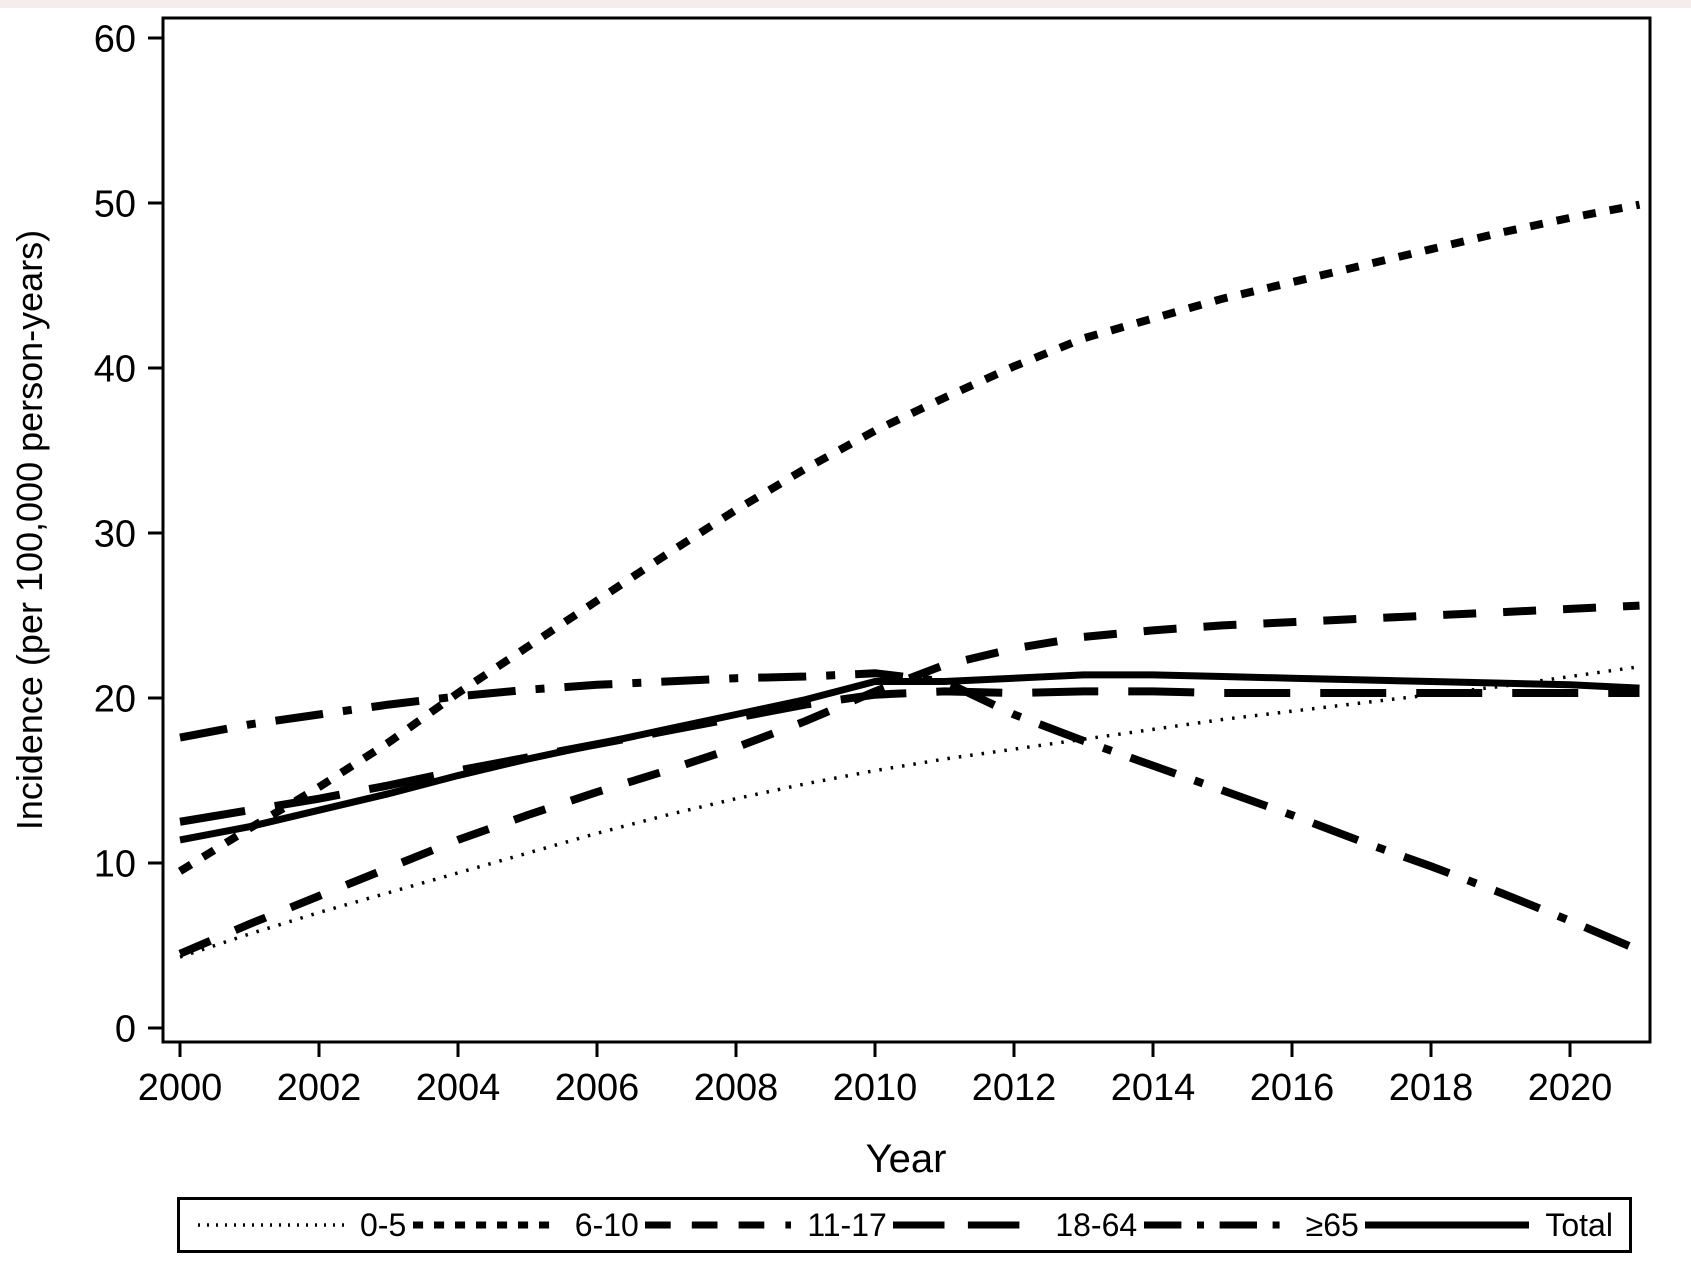  What do you see at coordinates (597, 1088) in the screenshot?
I see `x-tick-label: 2006` at bounding box center [597, 1088].